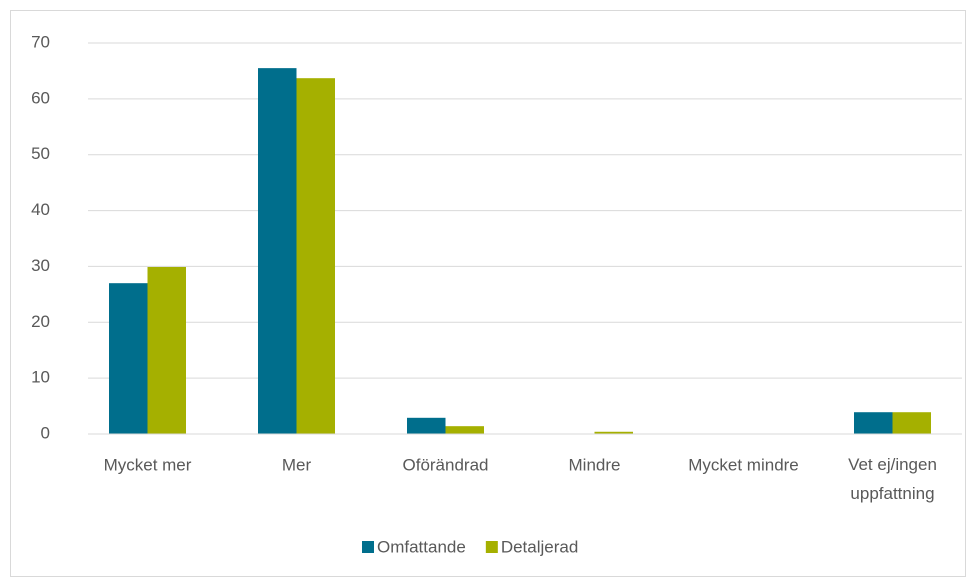 The image size is (977, 578). I want to click on x-tick-label: Mer, so click(297, 464).